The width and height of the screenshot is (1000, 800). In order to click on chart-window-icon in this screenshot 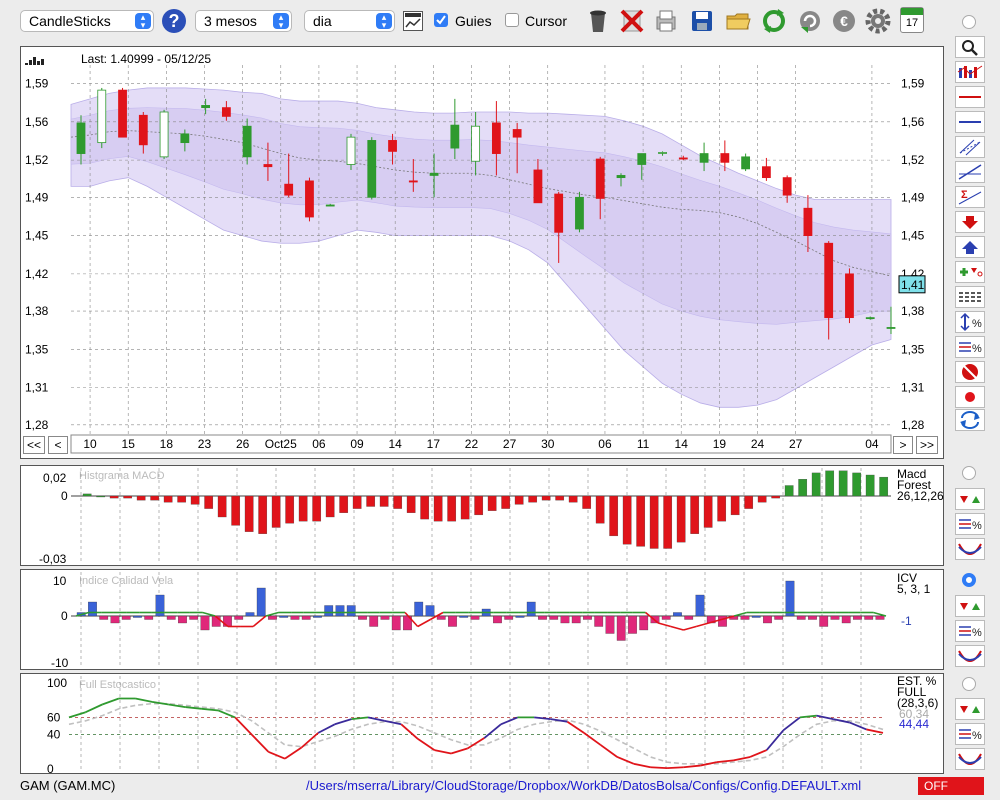, I will do `click(413, 21)`.